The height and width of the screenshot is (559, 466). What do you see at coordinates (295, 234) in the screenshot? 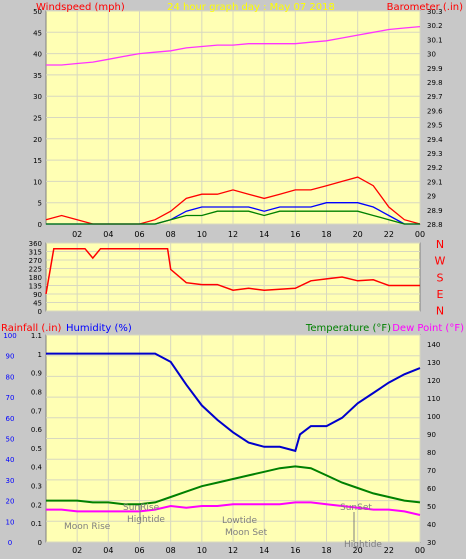
I see `panel1-x-tick-label: 16` at bounding box center [295, 234].